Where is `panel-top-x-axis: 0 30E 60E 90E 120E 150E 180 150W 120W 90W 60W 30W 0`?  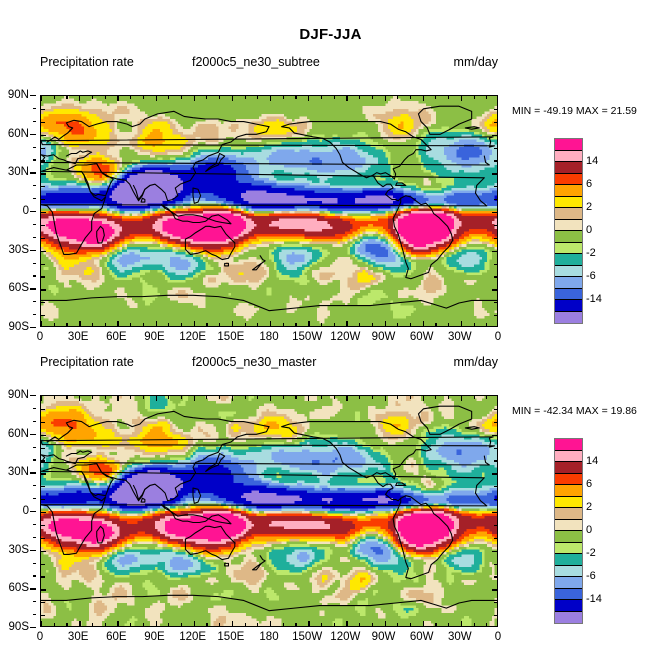
panel-top-x-axis: 0 30E 60E 90E 120E 150E 180 150W 120W 90W 60W 30W 0 is located at coordinates (268, 340).